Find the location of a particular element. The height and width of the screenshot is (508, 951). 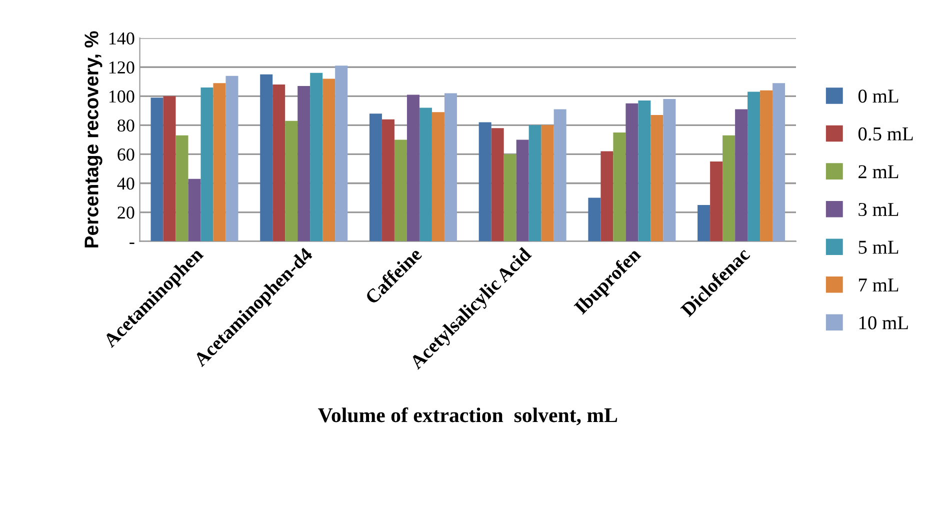

legend-label: 0 mL is located at coordinates (878, 96).